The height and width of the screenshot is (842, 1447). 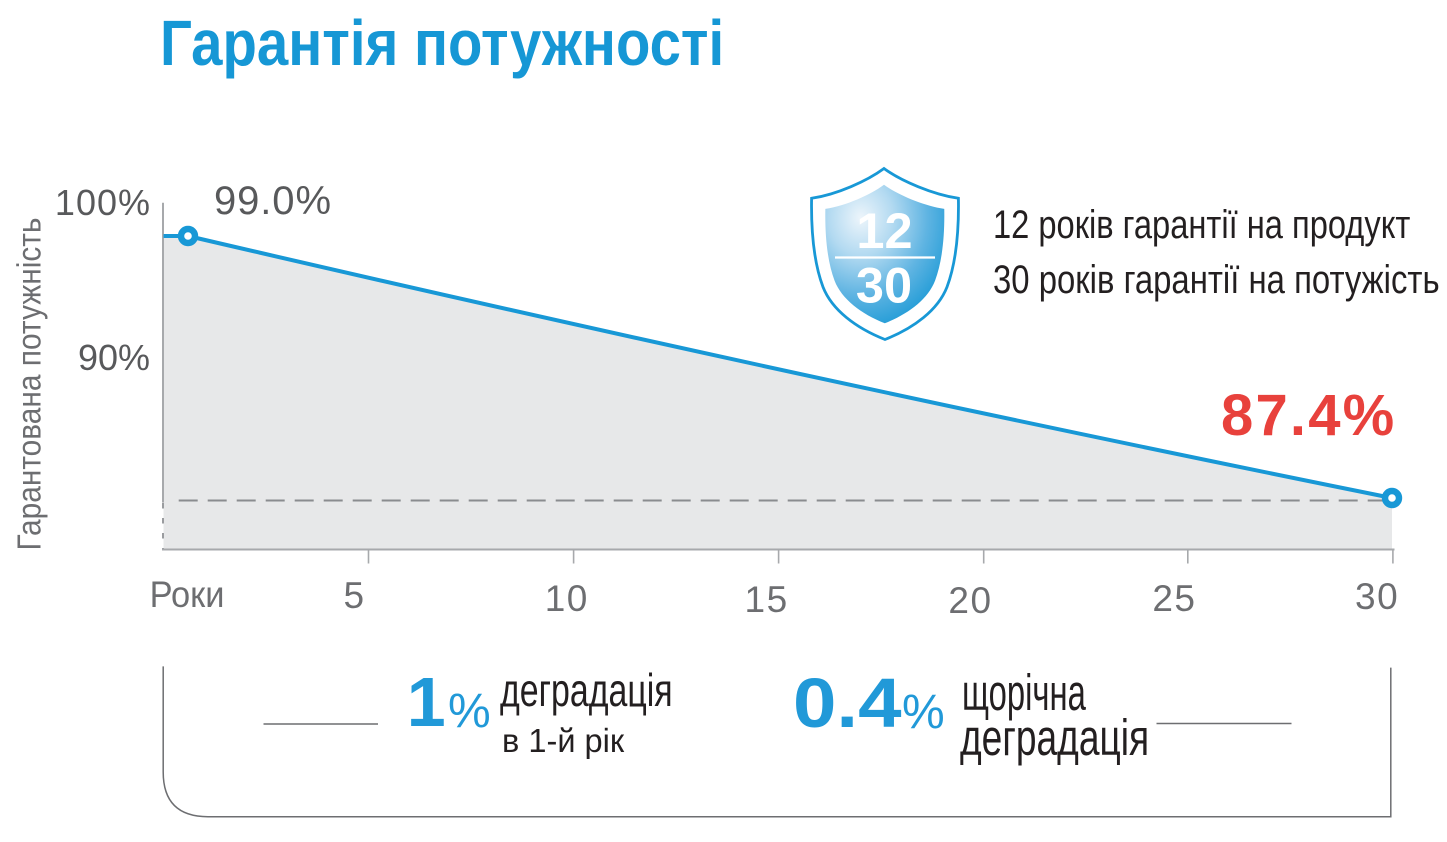 I want to click on svg-text: 30, so click(x=884, y=284).